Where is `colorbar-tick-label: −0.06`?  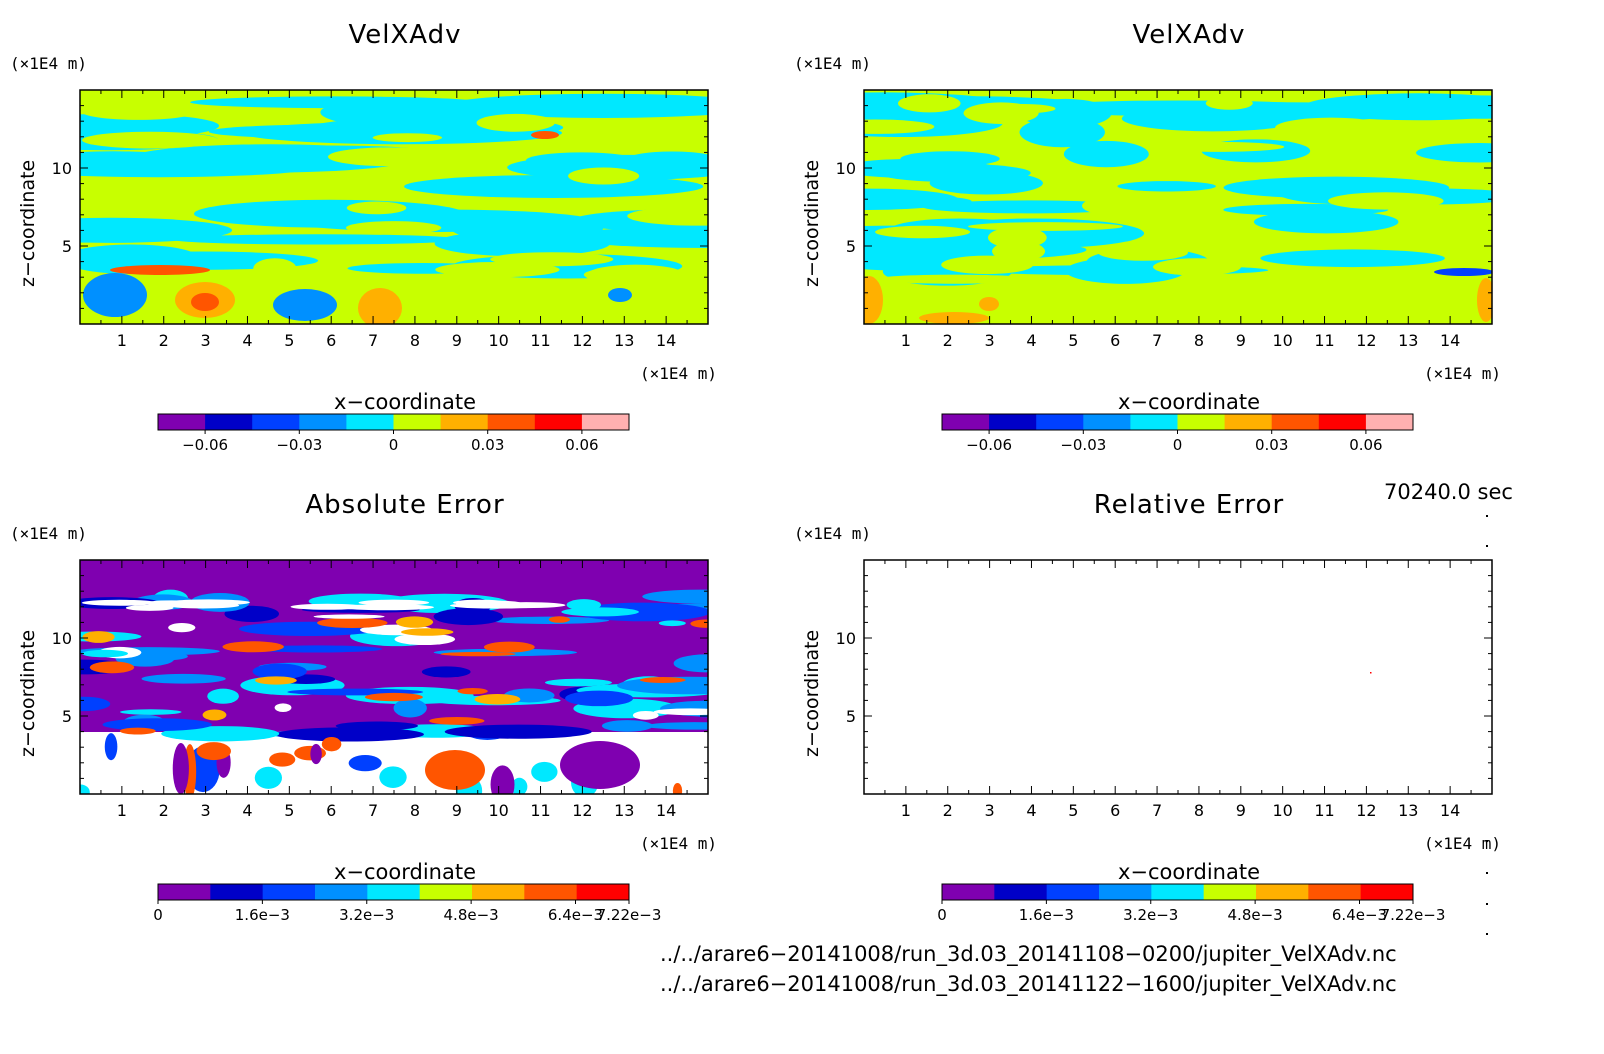
colorbar-tick-label: −0.06 is located at coordinates (205, 445).